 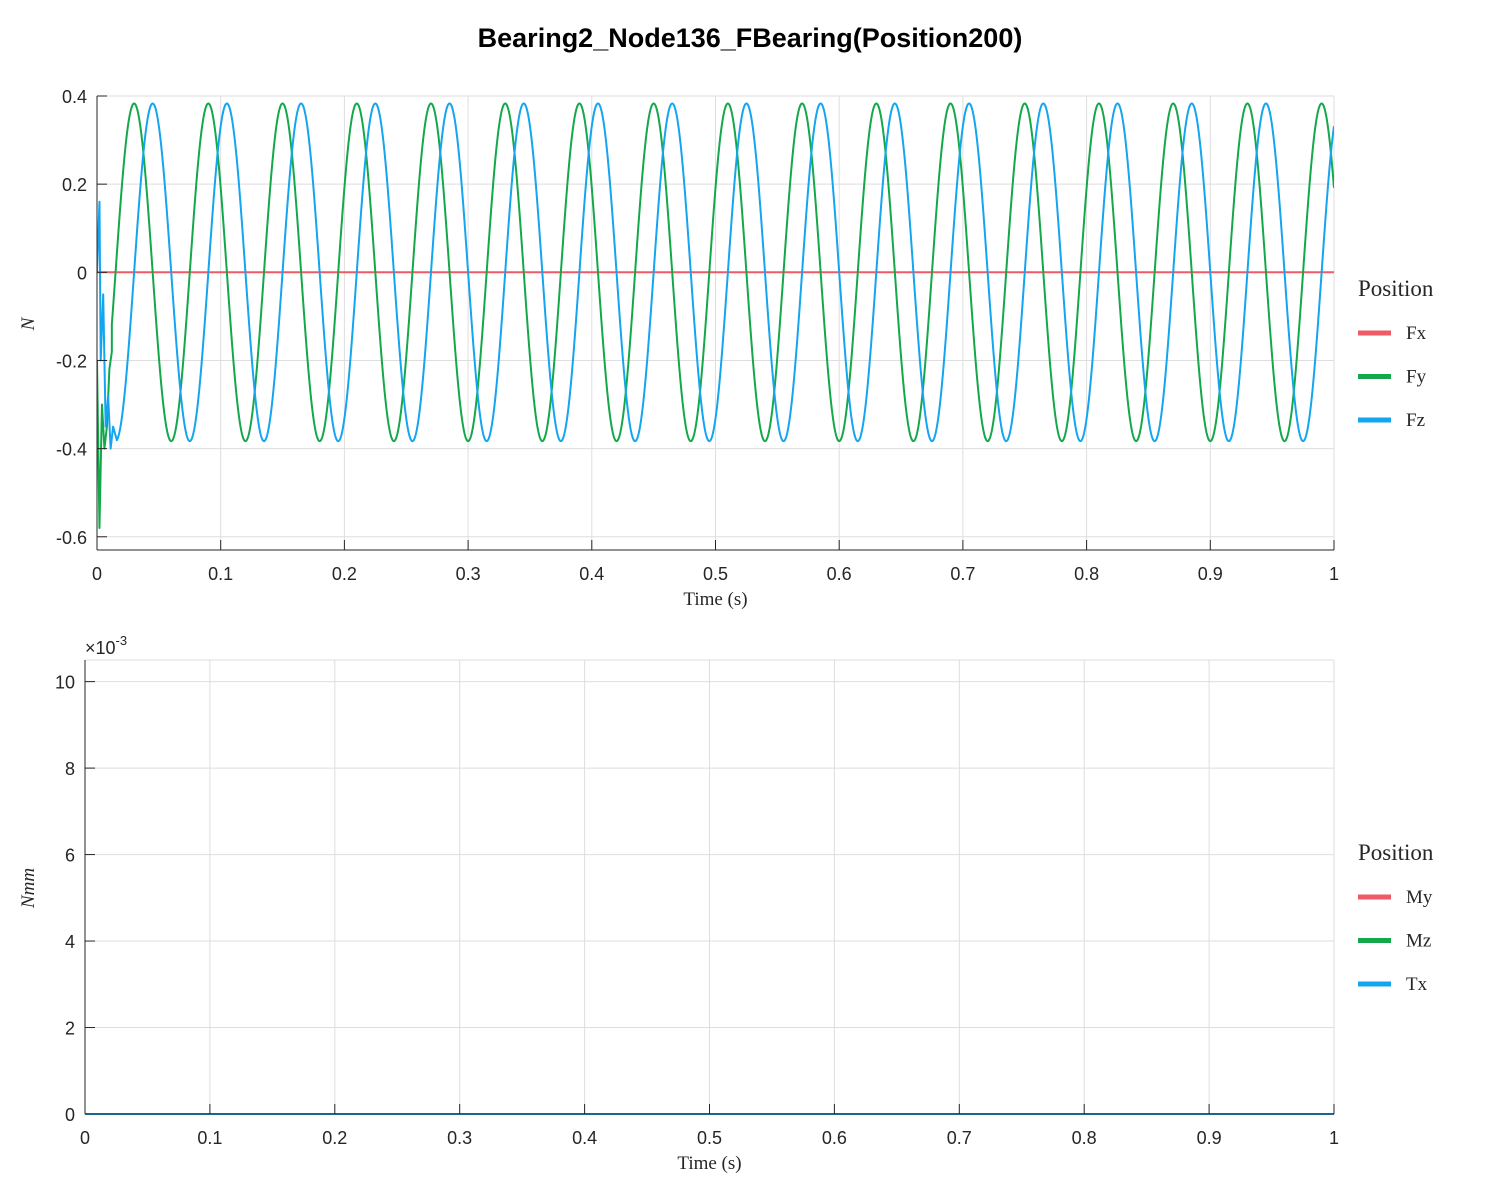 I want to click on legend-entry-tx: Tx, so click(x=1417, y=984).